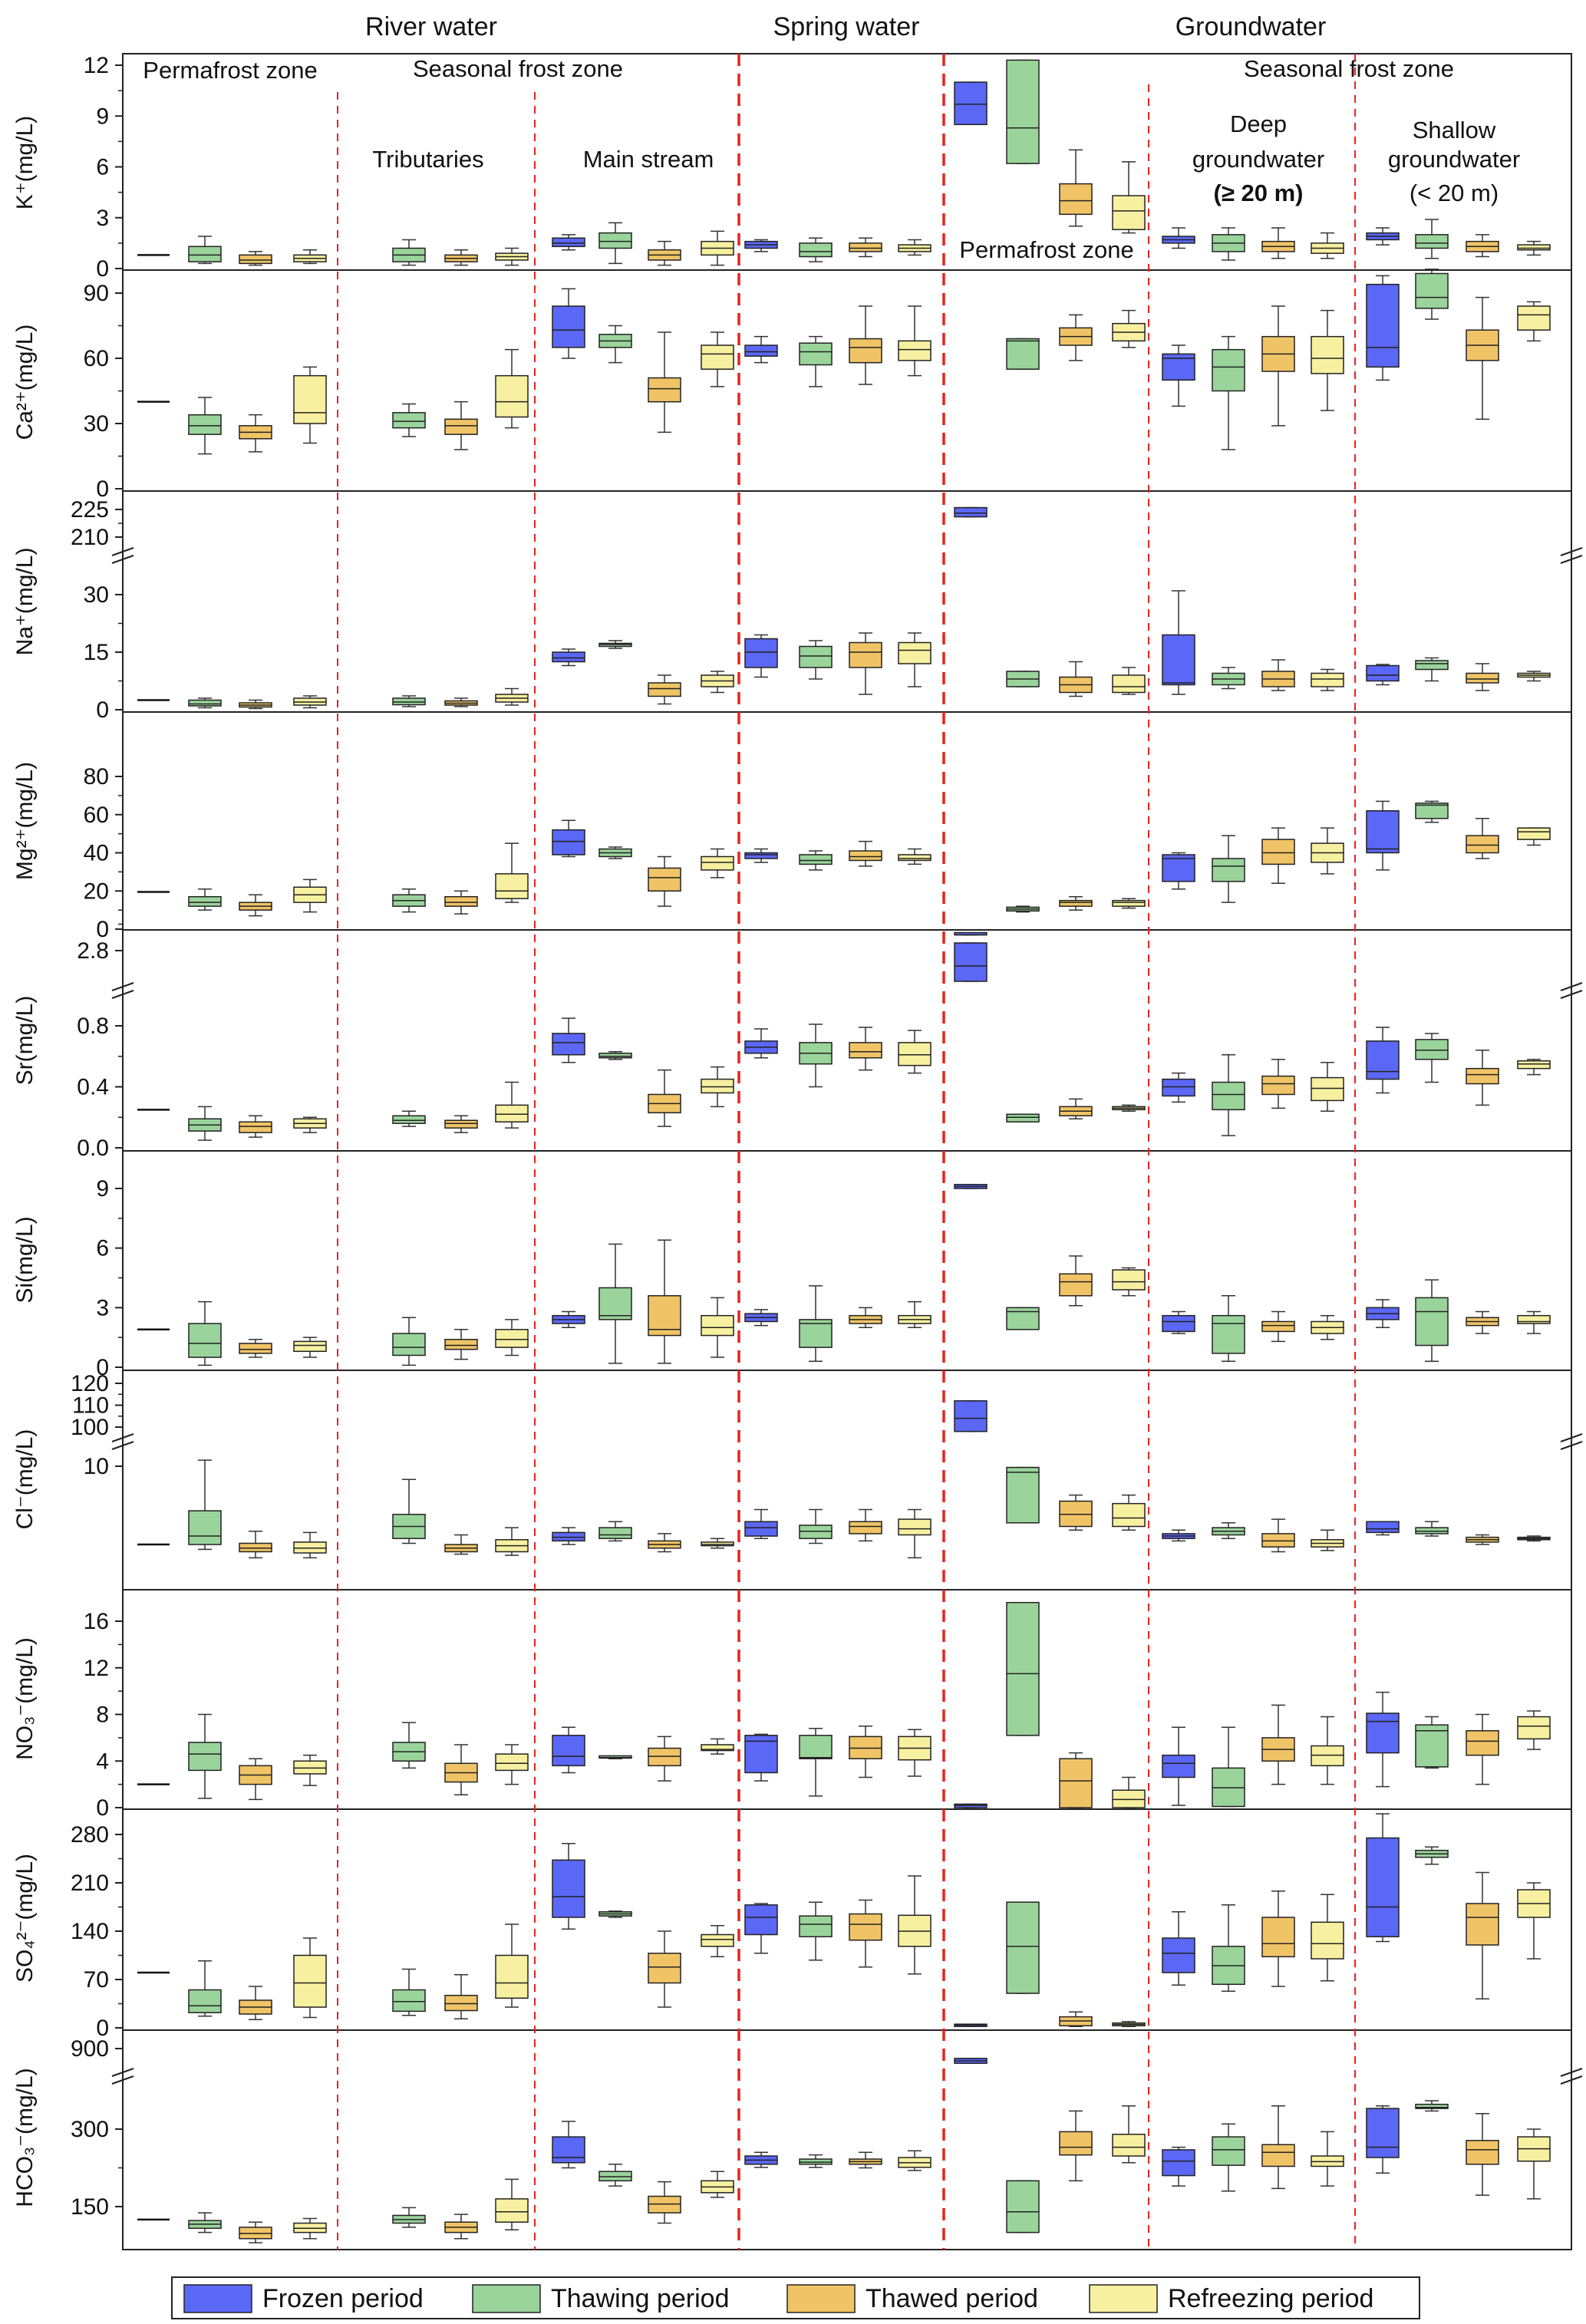 The image size is (1586, 2324). Describe the element at coordinates (615, 1303) in the screenshot. I see `box-Si-g2-s1` at that location.